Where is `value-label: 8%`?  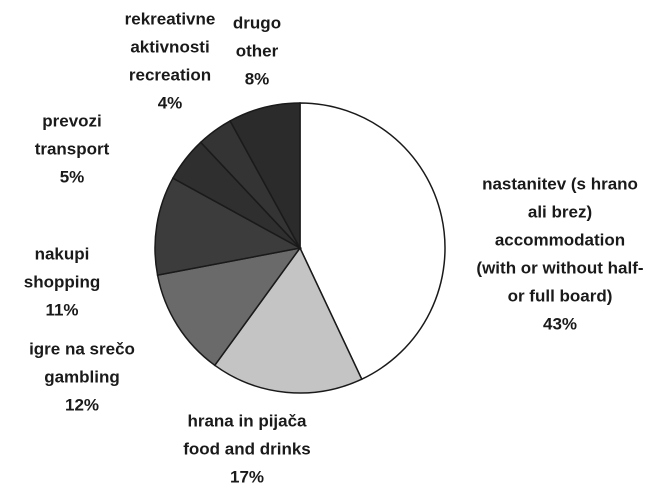 value-label: 8% is located at coordinates (257, 78).